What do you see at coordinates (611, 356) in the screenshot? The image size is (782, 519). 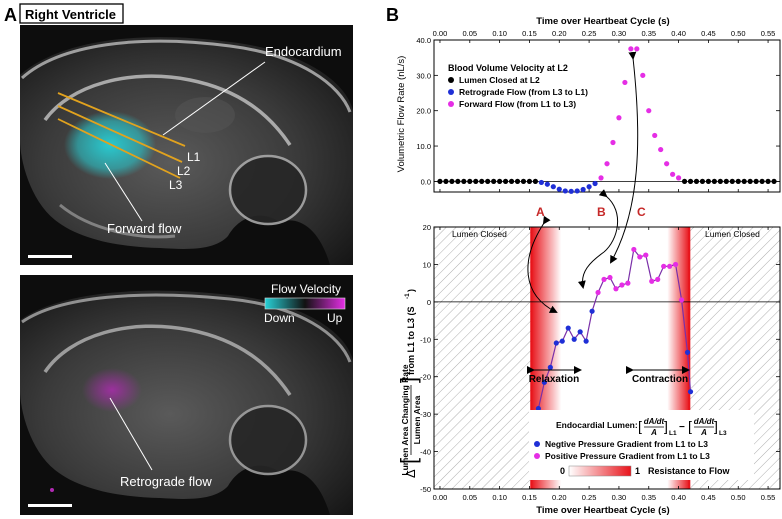 I see `area-change-series-line` at bounding box center [611, 356].